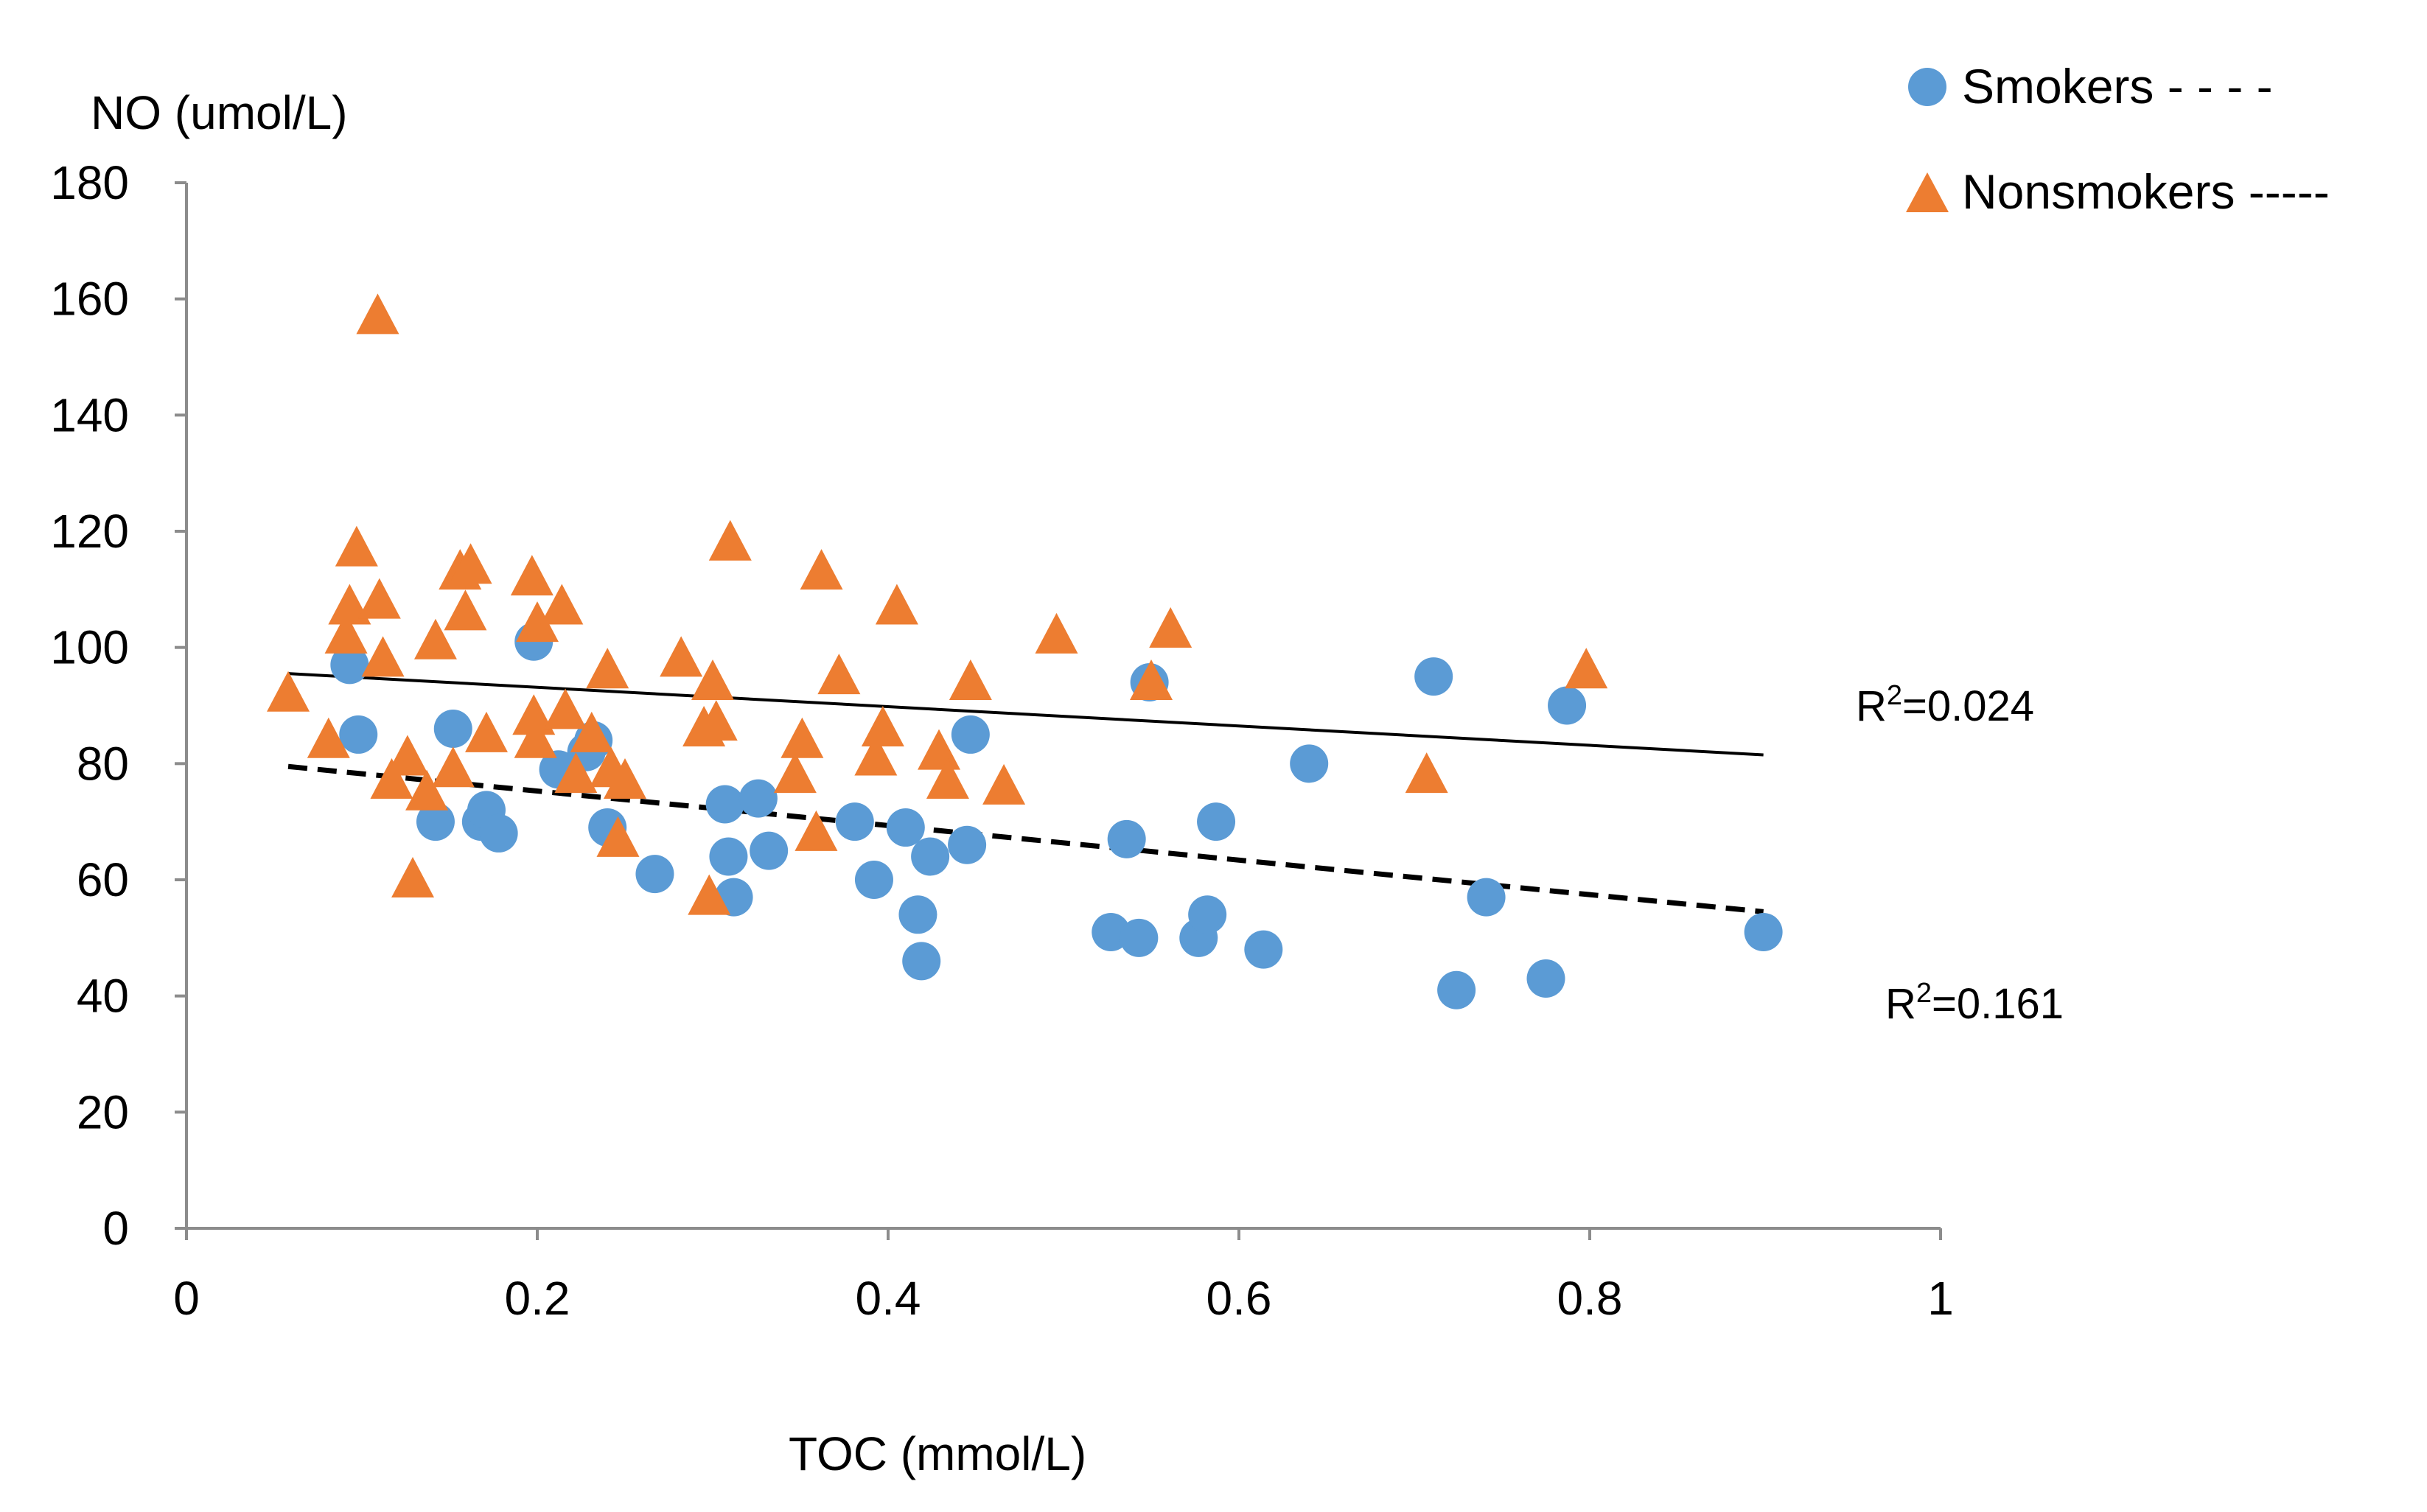  What do you see at coordinates (103, 996) in the screenshot?
I see `y-tick-label: 40` at bounding box center [103, 996].